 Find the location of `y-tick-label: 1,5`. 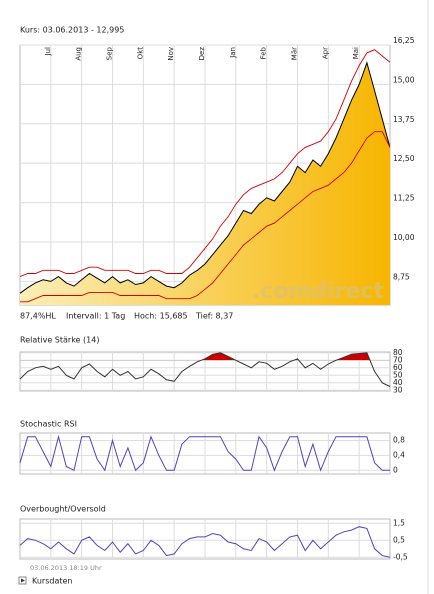

y-tick-label: 1,5 is located at coordinates (399, 522).